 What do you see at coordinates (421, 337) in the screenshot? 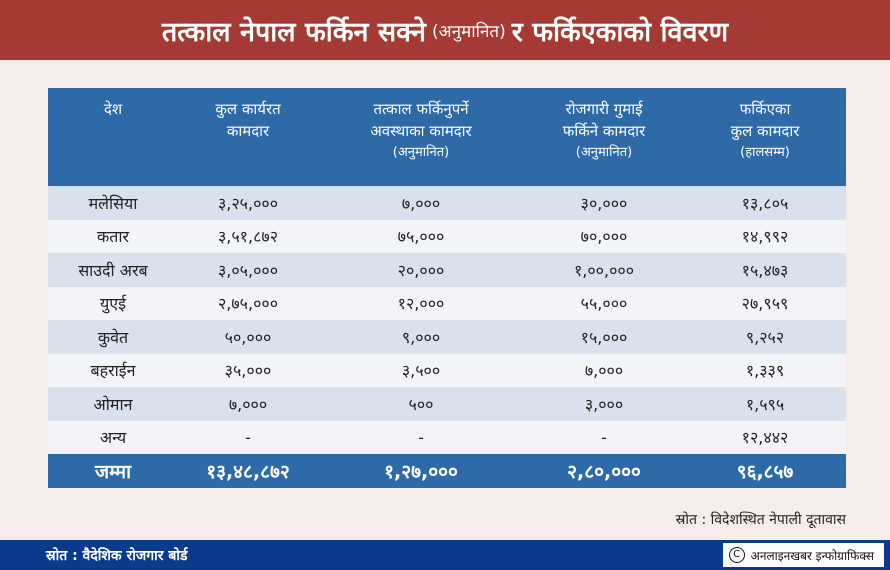
I see `cell-value: ९,०००` at bounding box center [421, 337].